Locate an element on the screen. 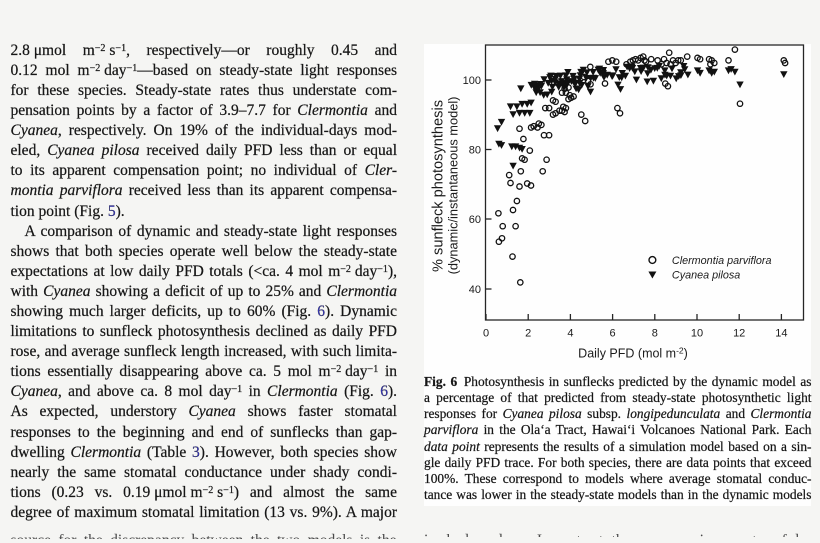 Image resolution: width=820 pixels, height=543 pixels. svg-text: % sunfleck photosynthesis is located at coordinates (438, 186).